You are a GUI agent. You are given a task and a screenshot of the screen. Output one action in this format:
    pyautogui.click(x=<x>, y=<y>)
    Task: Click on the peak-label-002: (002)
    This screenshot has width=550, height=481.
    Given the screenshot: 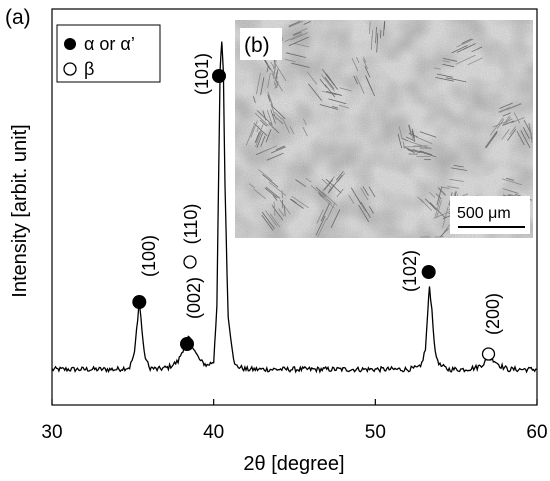 What is the action you would take?
    pyautogui.click(x=194, y=298)
    